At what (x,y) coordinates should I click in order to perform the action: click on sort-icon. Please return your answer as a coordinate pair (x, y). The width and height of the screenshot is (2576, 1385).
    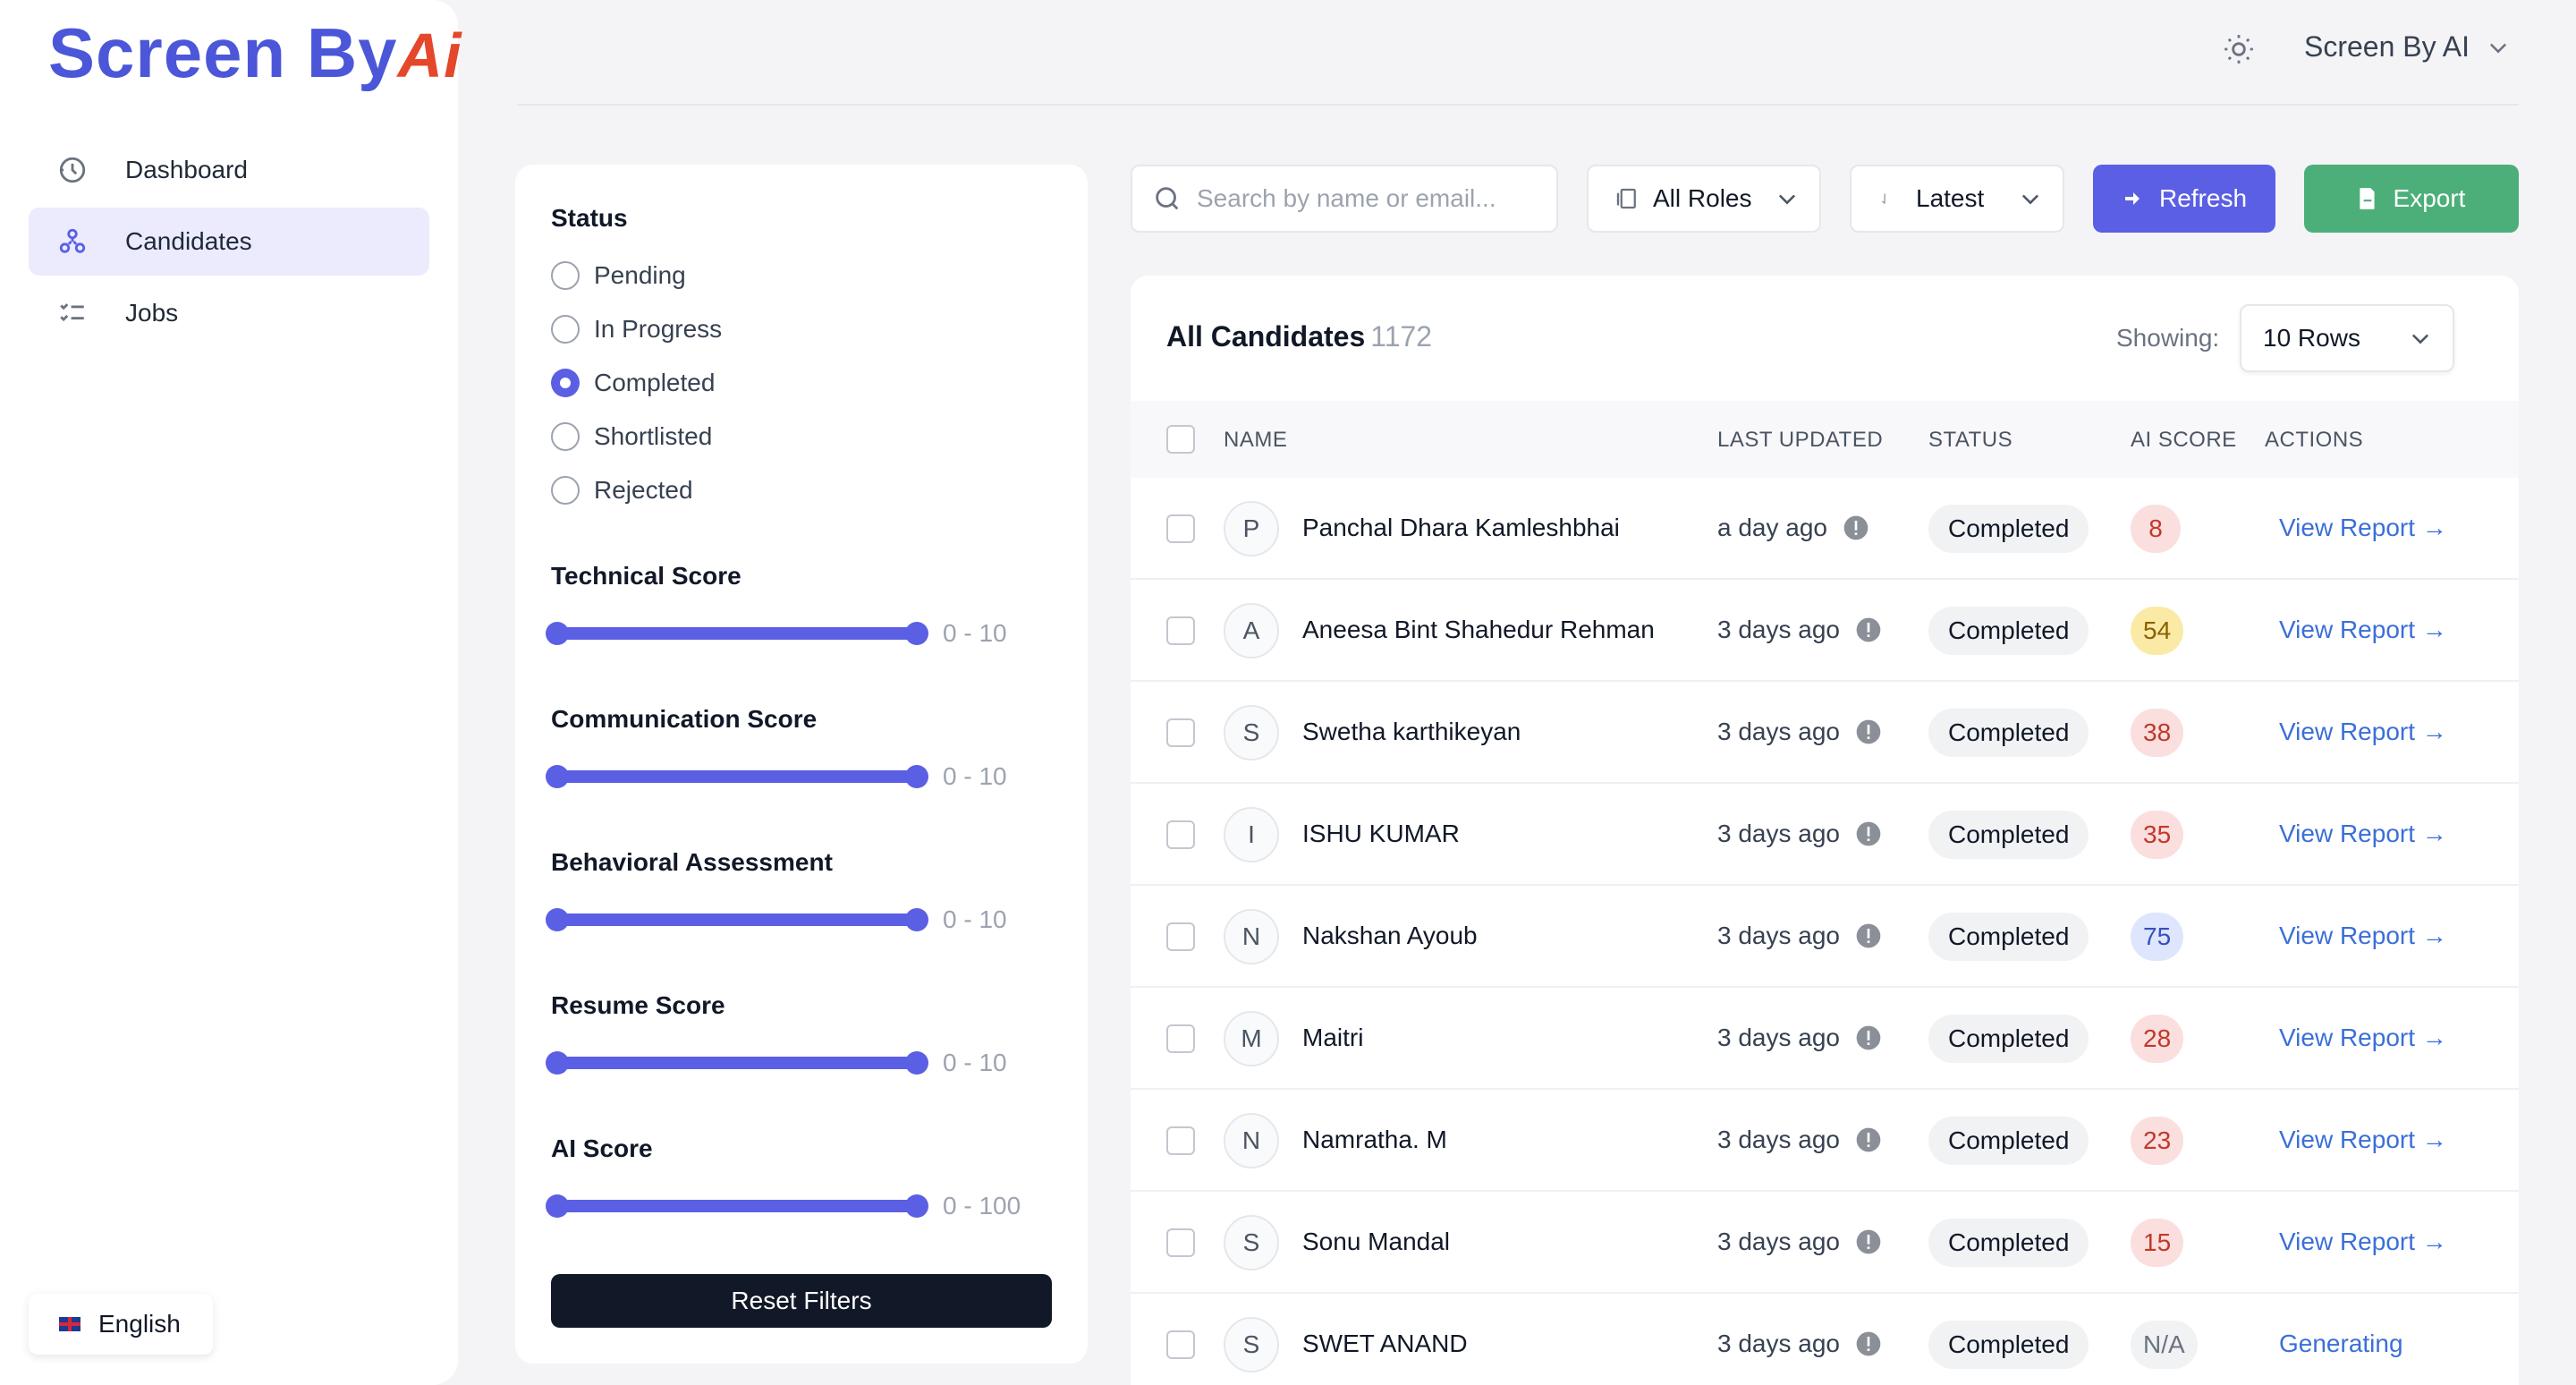
    Looking at the image, I should click on (1883, 199).